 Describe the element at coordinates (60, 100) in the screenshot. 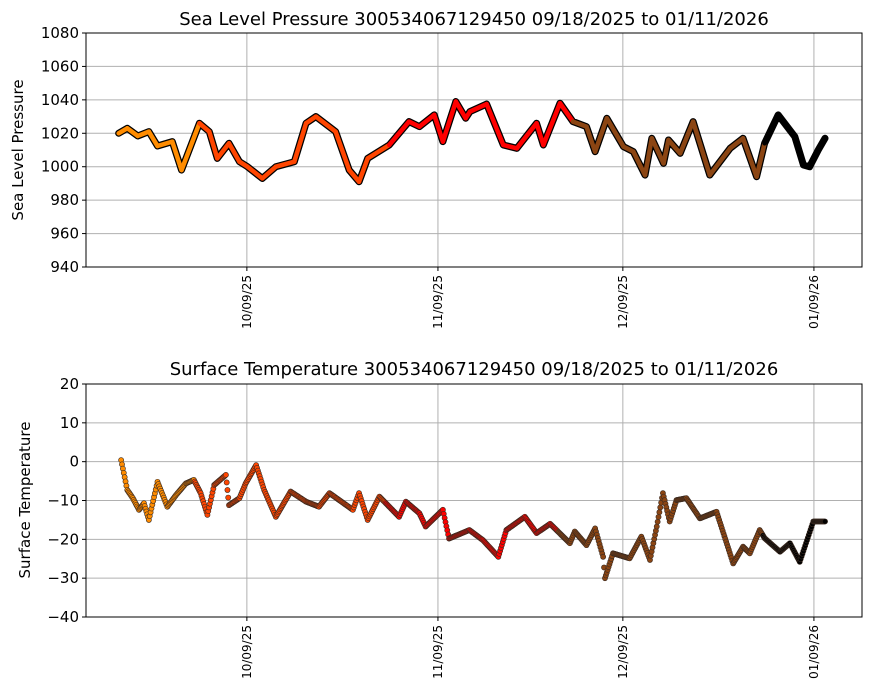

I see `y-tick-label: 1040` at that location.